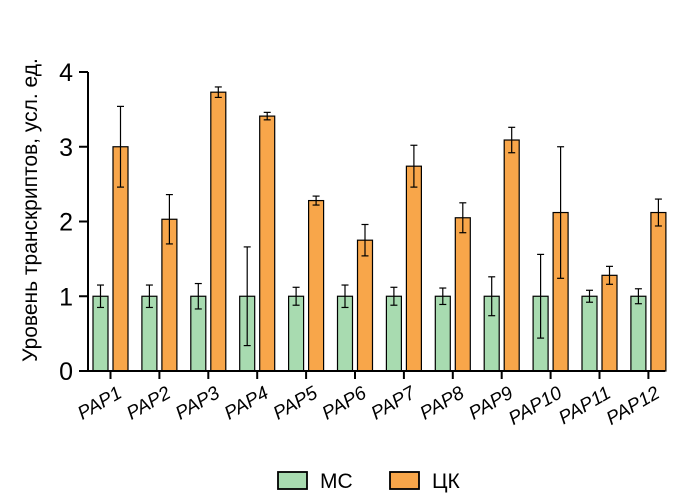 The height and width of the screenshot is (494, 677). What do you see at coordinates (66, 73) in the screenshot?
I see `y-tick-label: 4` at bounding box center [66, 73].